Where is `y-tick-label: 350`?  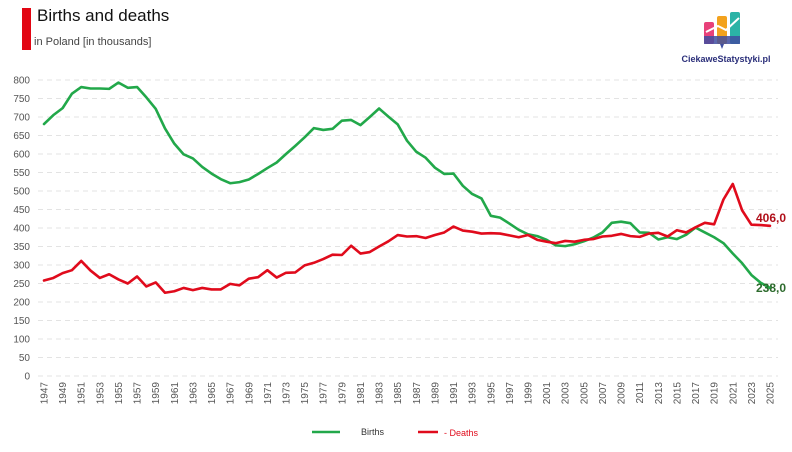 y-tick-label: 350 is located at coordinates (21, 247).